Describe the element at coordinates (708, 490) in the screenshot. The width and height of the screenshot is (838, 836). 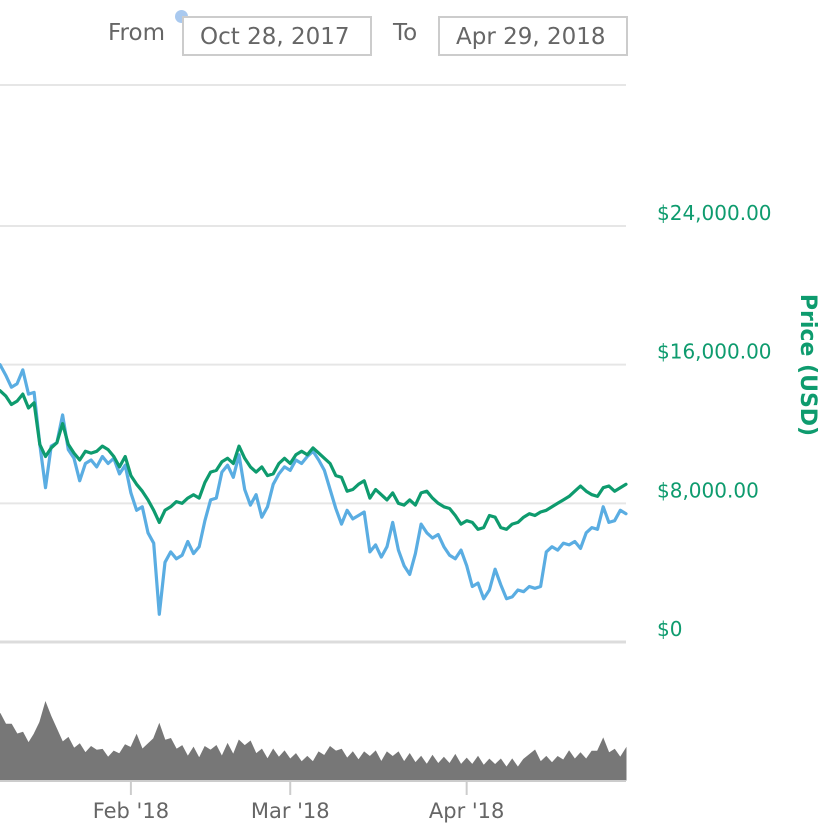
I see `y-tick-label: $8,000.00` at that location.